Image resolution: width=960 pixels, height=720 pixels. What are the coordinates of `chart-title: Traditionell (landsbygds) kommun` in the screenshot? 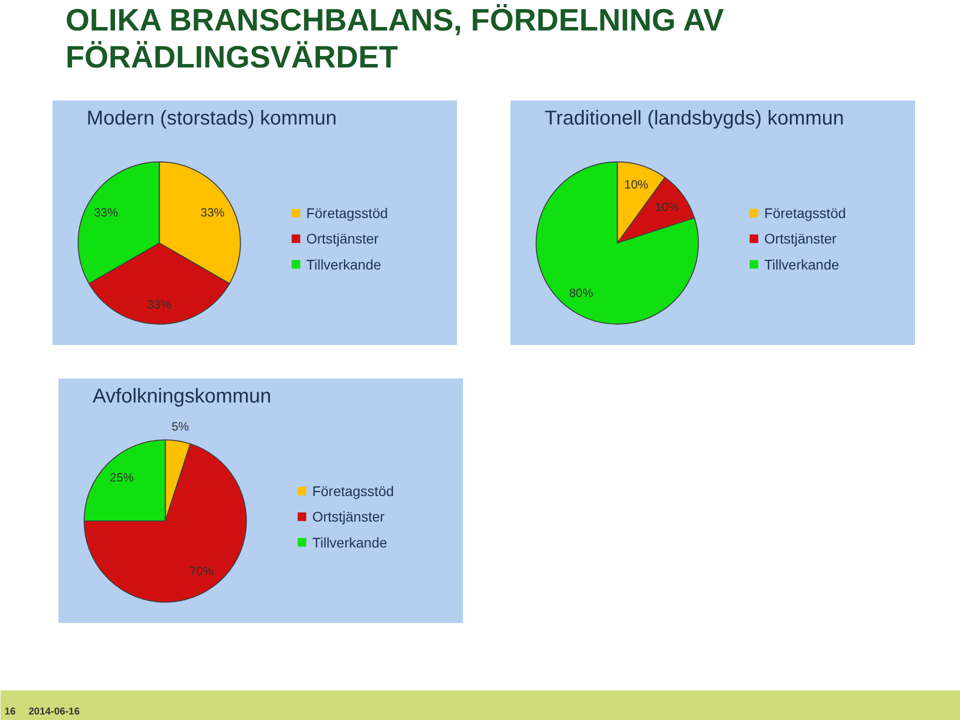 It's located at (694, 118).